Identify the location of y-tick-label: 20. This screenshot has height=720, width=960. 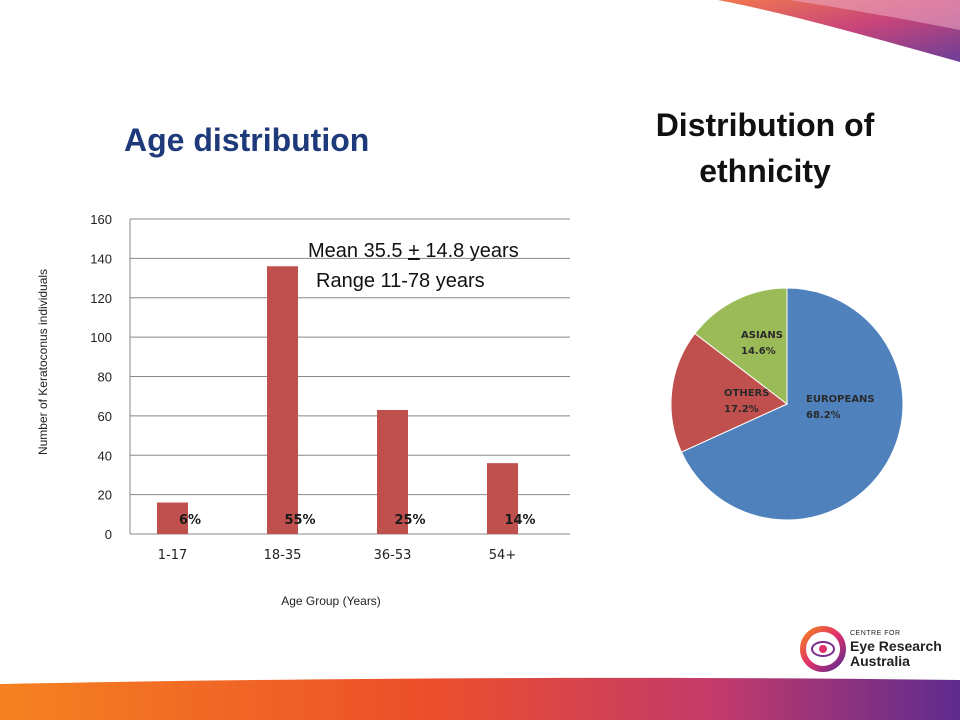
(105, 495).